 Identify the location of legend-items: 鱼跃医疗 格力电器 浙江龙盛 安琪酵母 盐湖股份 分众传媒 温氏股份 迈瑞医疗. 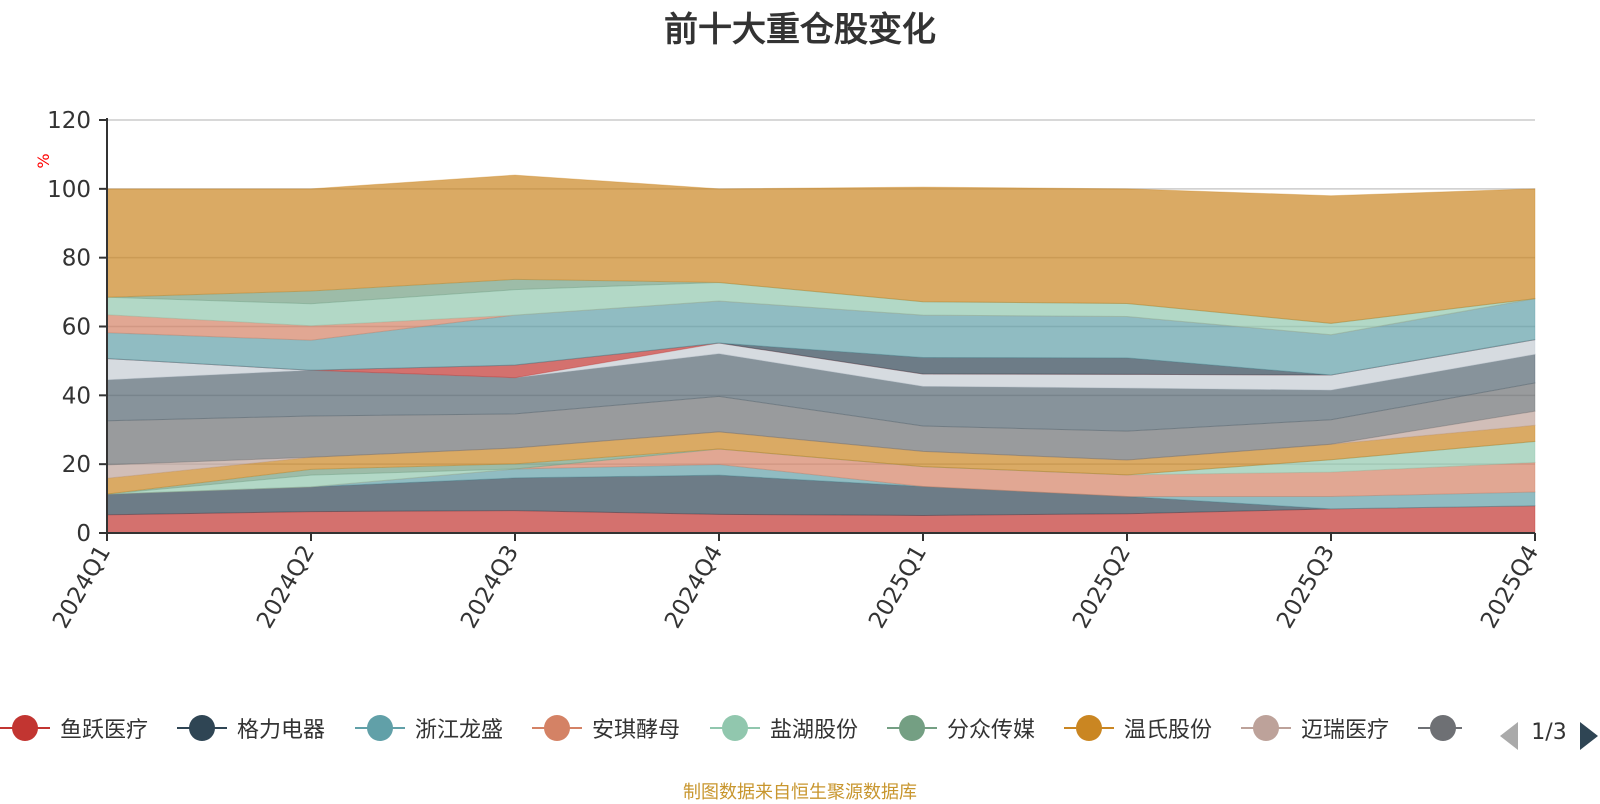
(731, 732).